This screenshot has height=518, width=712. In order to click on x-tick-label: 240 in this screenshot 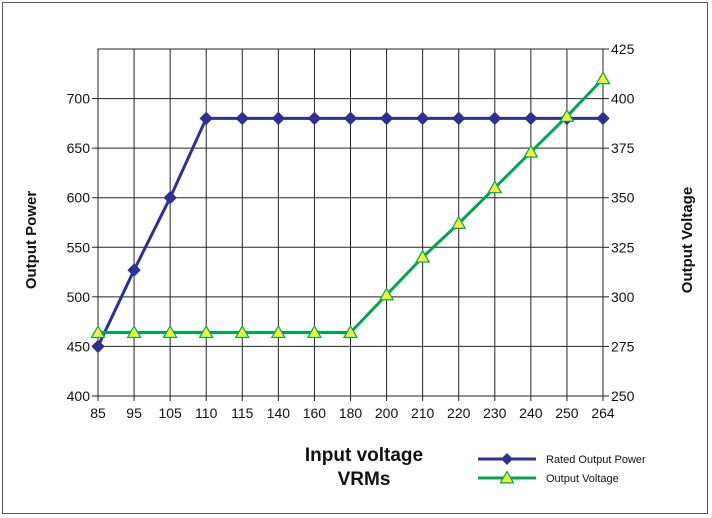, I will do `click(531, 413)`.